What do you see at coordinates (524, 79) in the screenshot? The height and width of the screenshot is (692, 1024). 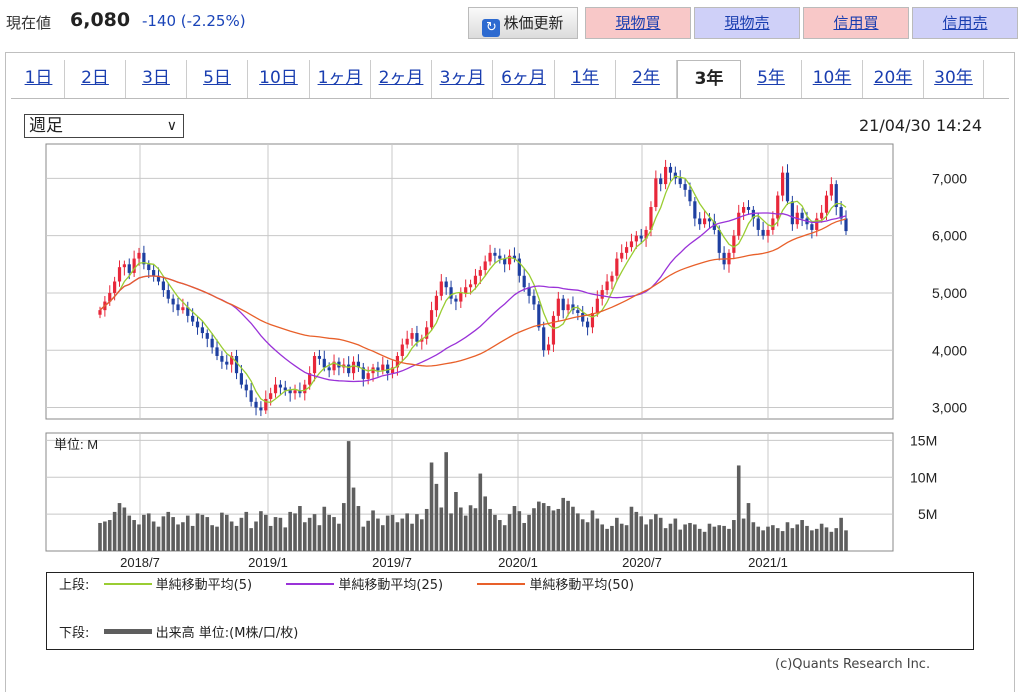 I see `tab-9: 6ヶ月` at bounding box center [524, 79].